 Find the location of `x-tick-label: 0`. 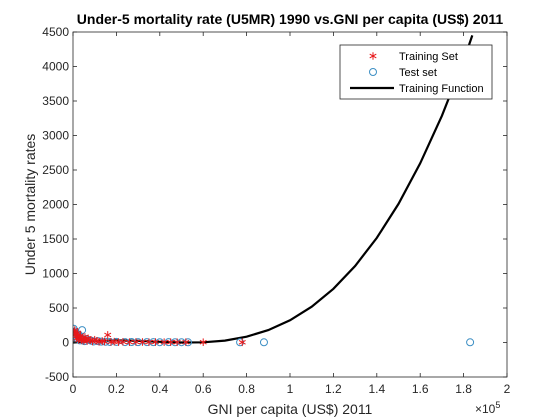

x-tick-label: 0 is located at coordinates (73, 389).